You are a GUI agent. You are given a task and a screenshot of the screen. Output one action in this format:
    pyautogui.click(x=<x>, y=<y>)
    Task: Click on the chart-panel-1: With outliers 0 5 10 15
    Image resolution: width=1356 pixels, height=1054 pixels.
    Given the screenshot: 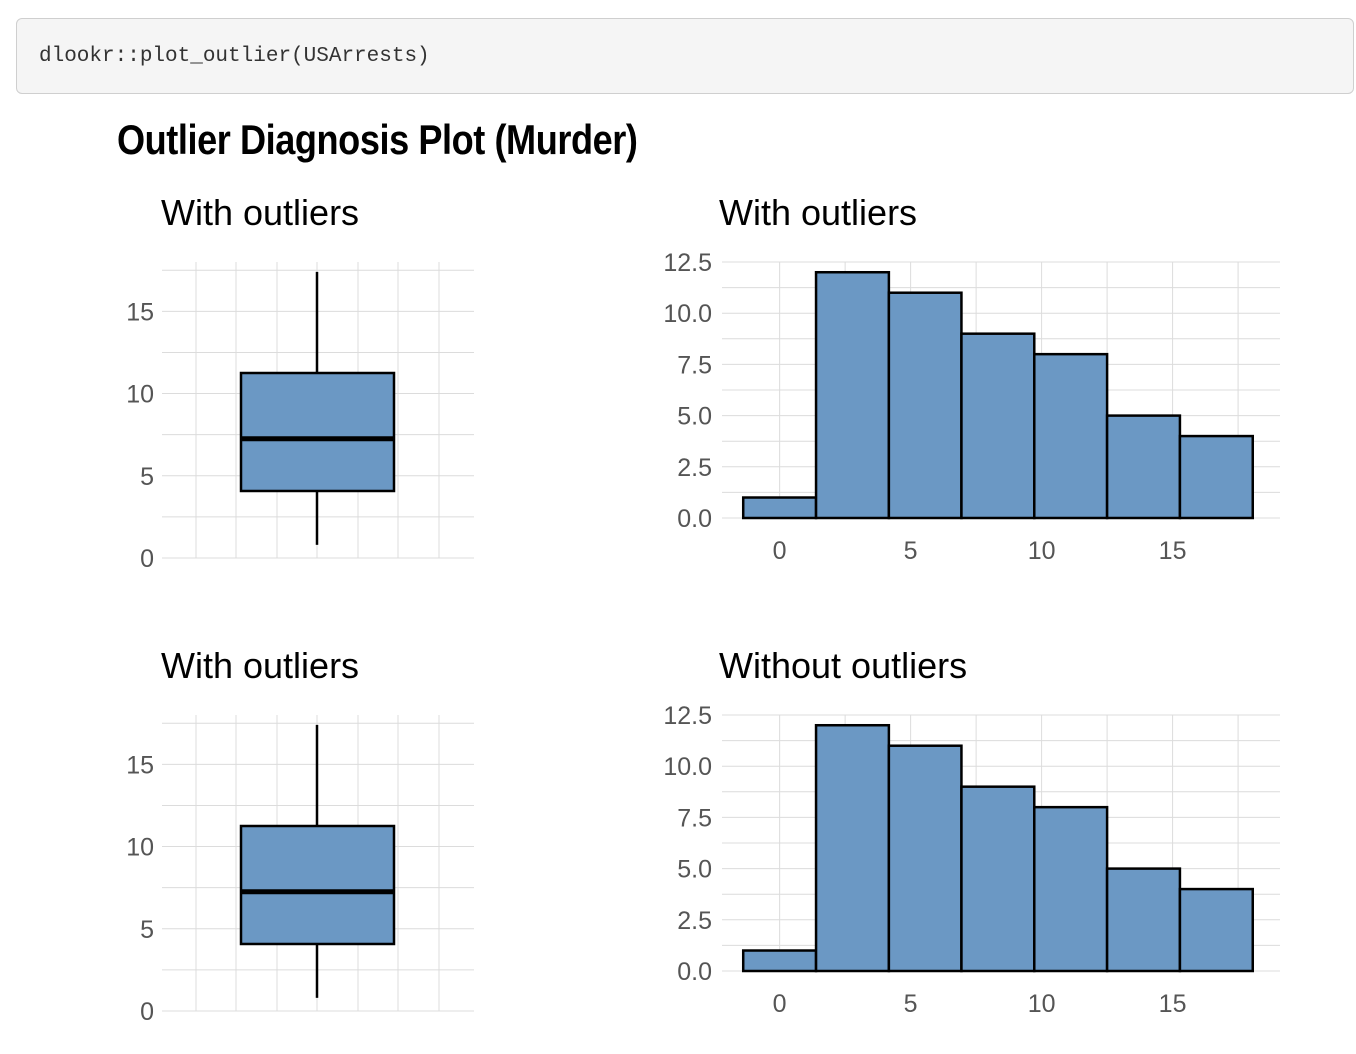 What is the action you would take?
    pyautogui.click(x=300, y=382)
    